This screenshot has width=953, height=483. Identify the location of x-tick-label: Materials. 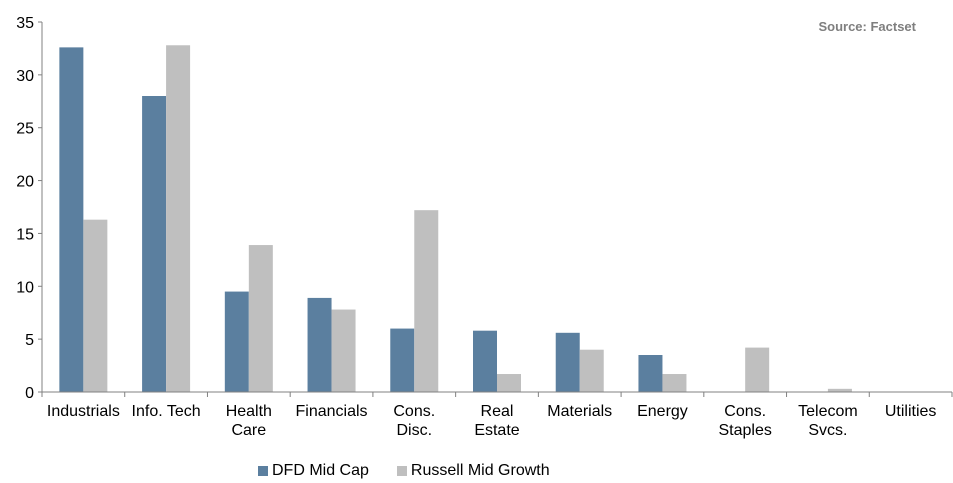
(579, 411).